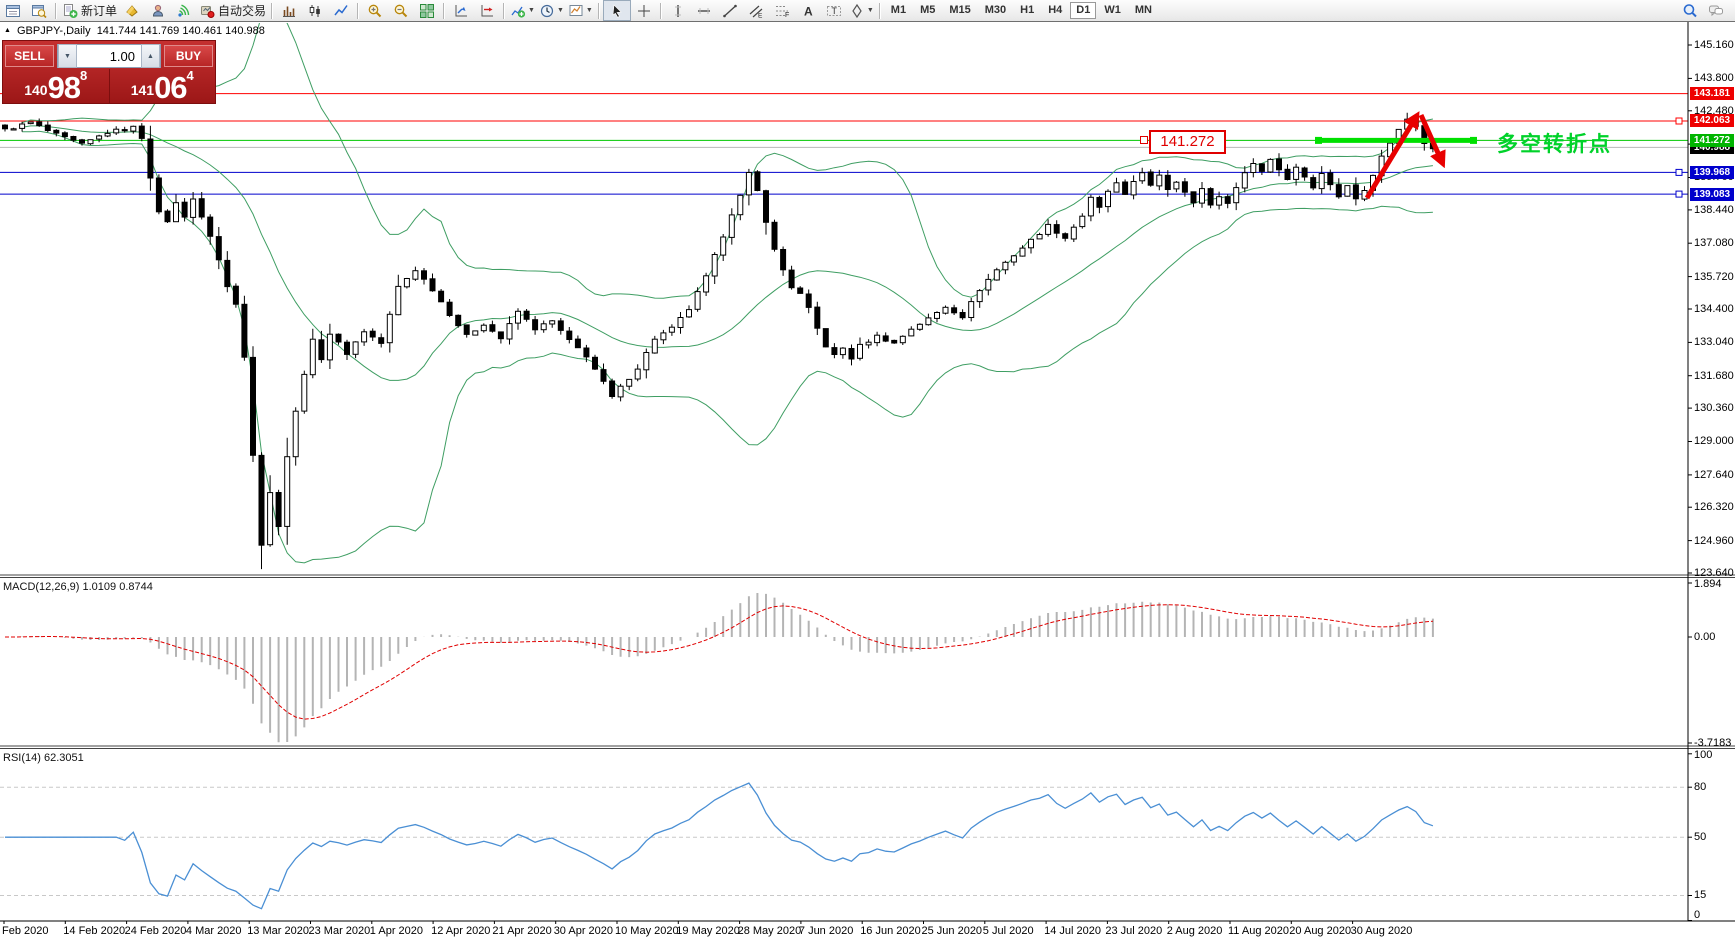 This screenshot has height=944, width=1735. What do you see at coordinates (704, 10) in the screenshot?
I see `horizontal-line-button` at bounding box center [704, 10].